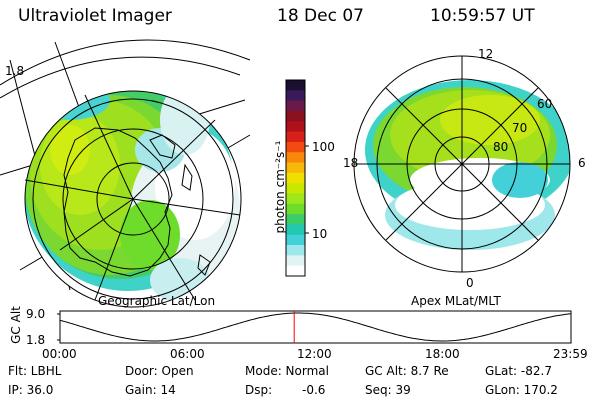 This screenshot has height=400, width=600. I want to click on timeline-xtick-0: 00:00, so click(59, 354).